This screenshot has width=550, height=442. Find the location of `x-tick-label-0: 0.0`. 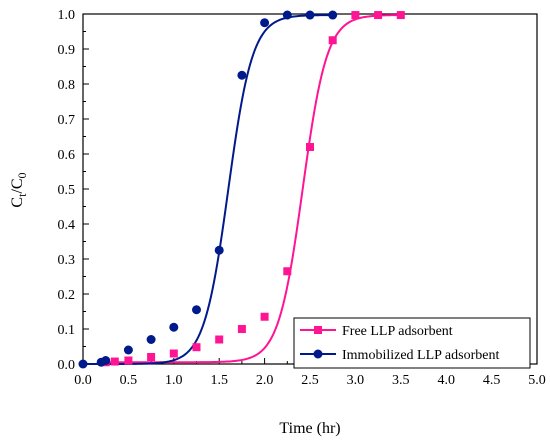

x-tick-label-0: 0.0 is located at coordinates (83, 380).